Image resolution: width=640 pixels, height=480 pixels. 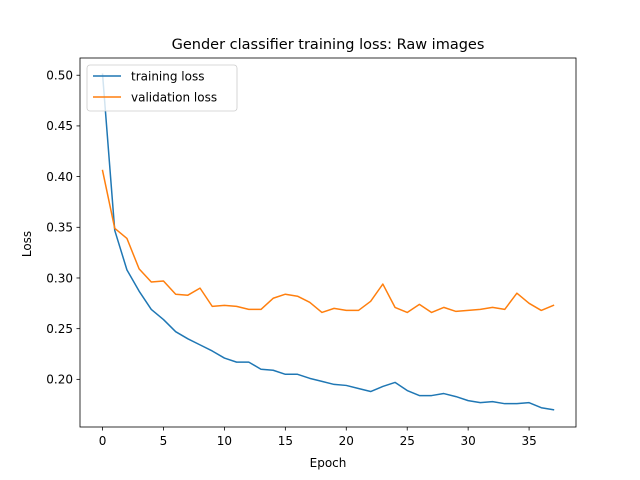 What do you see at coordinates (27, 244) in the screenshot?
I see `y-axis-label: Loss` at bounding box center [27, 244].